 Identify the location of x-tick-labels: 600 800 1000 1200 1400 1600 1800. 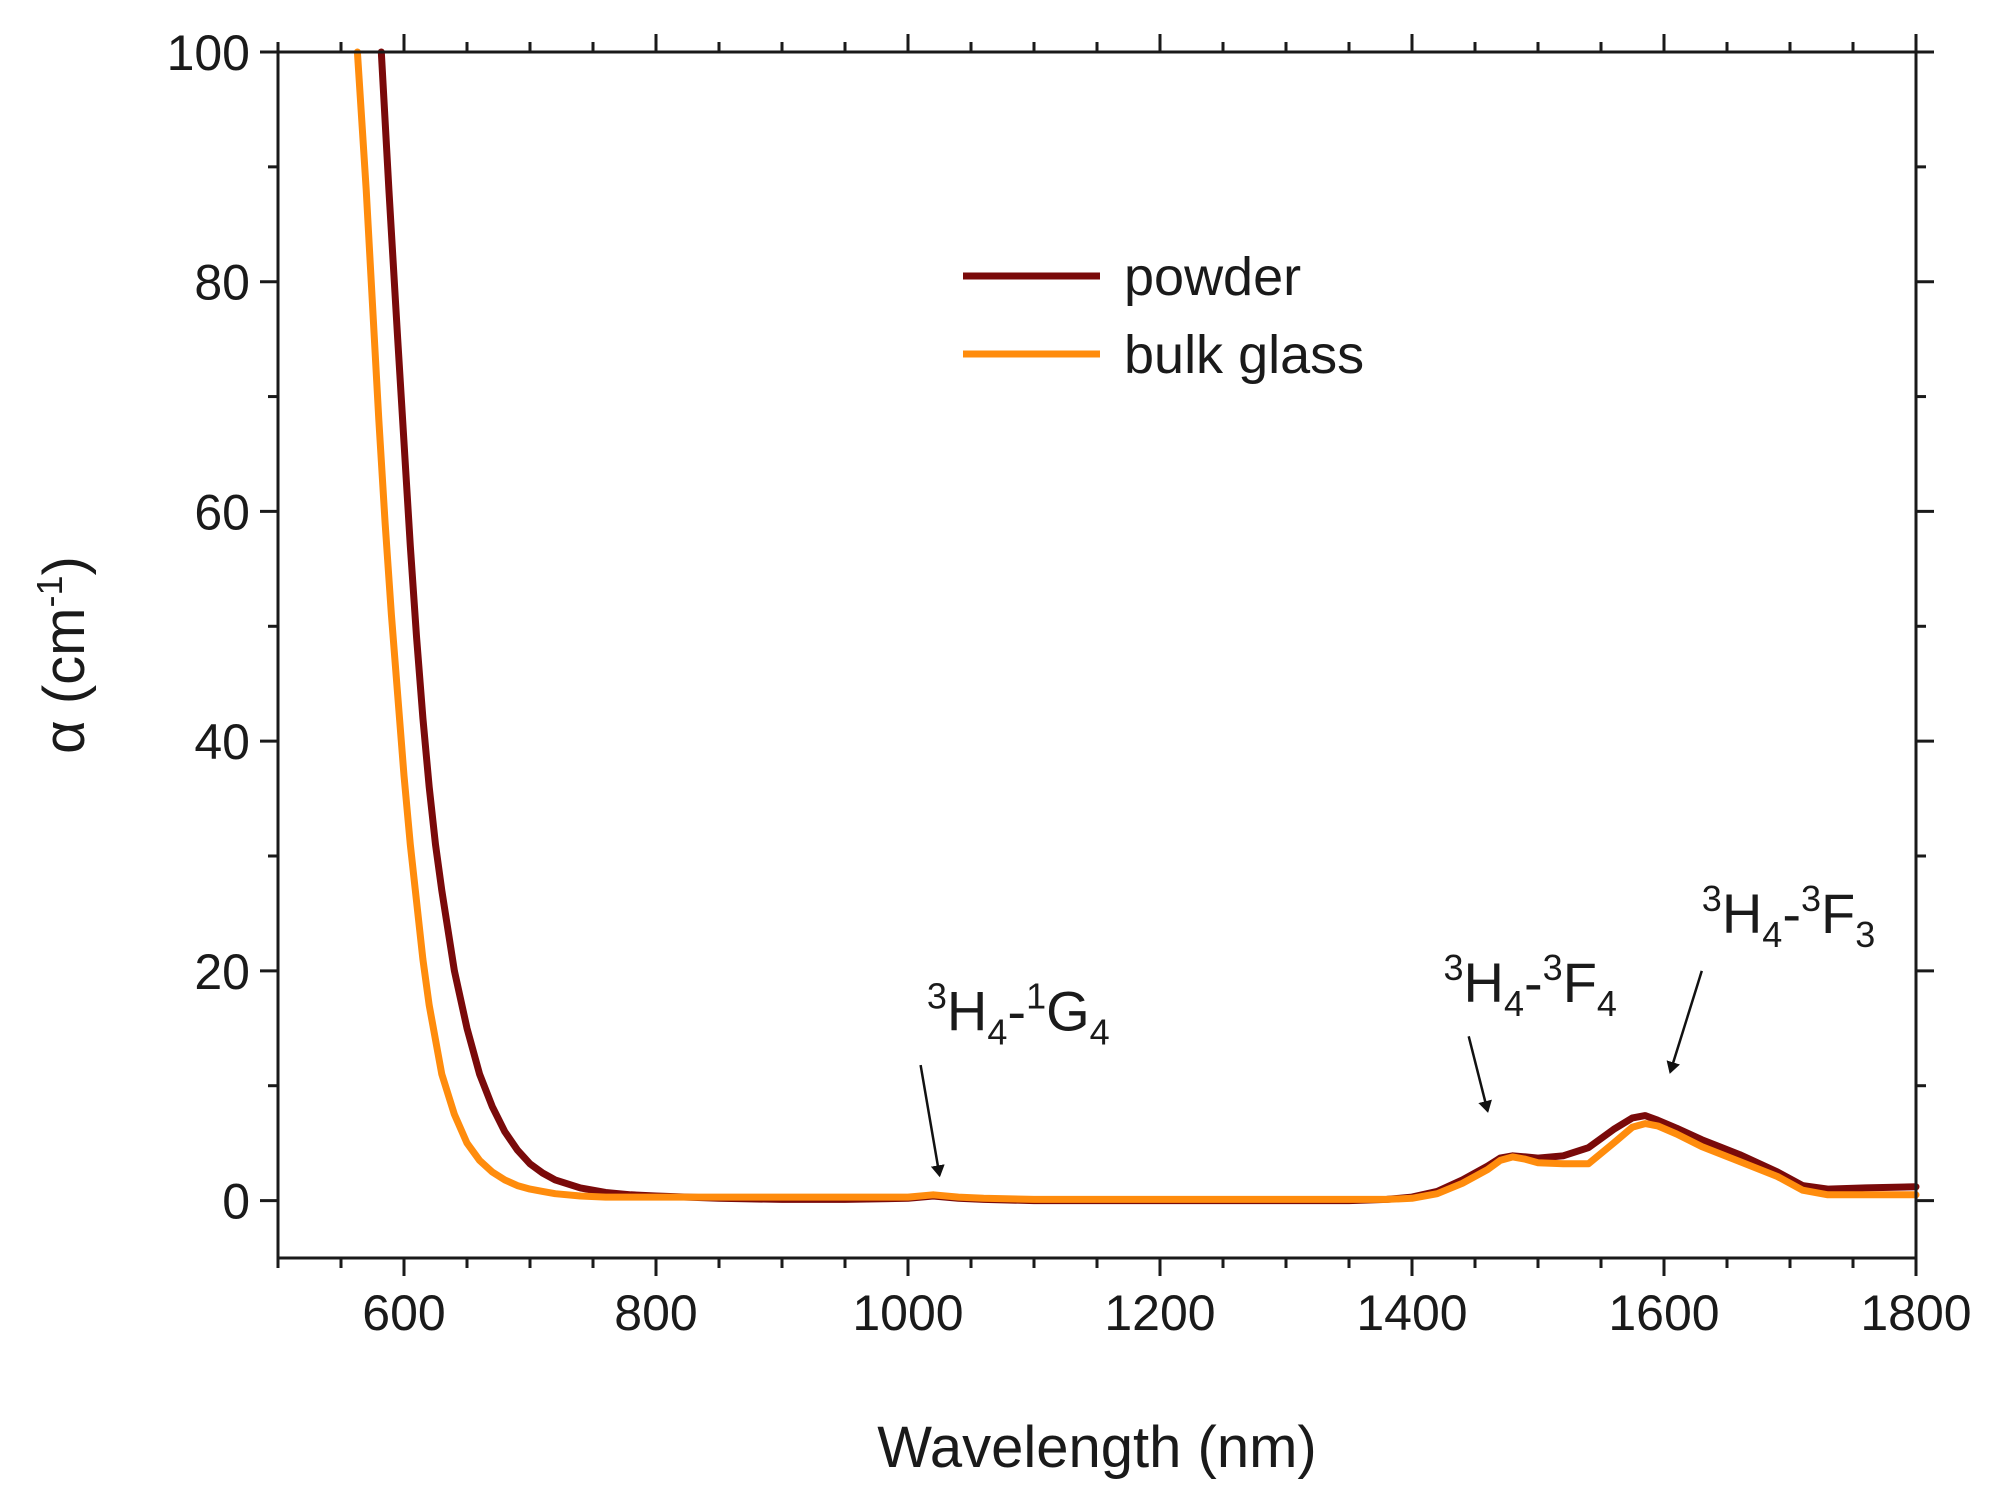
(1166, 1313).